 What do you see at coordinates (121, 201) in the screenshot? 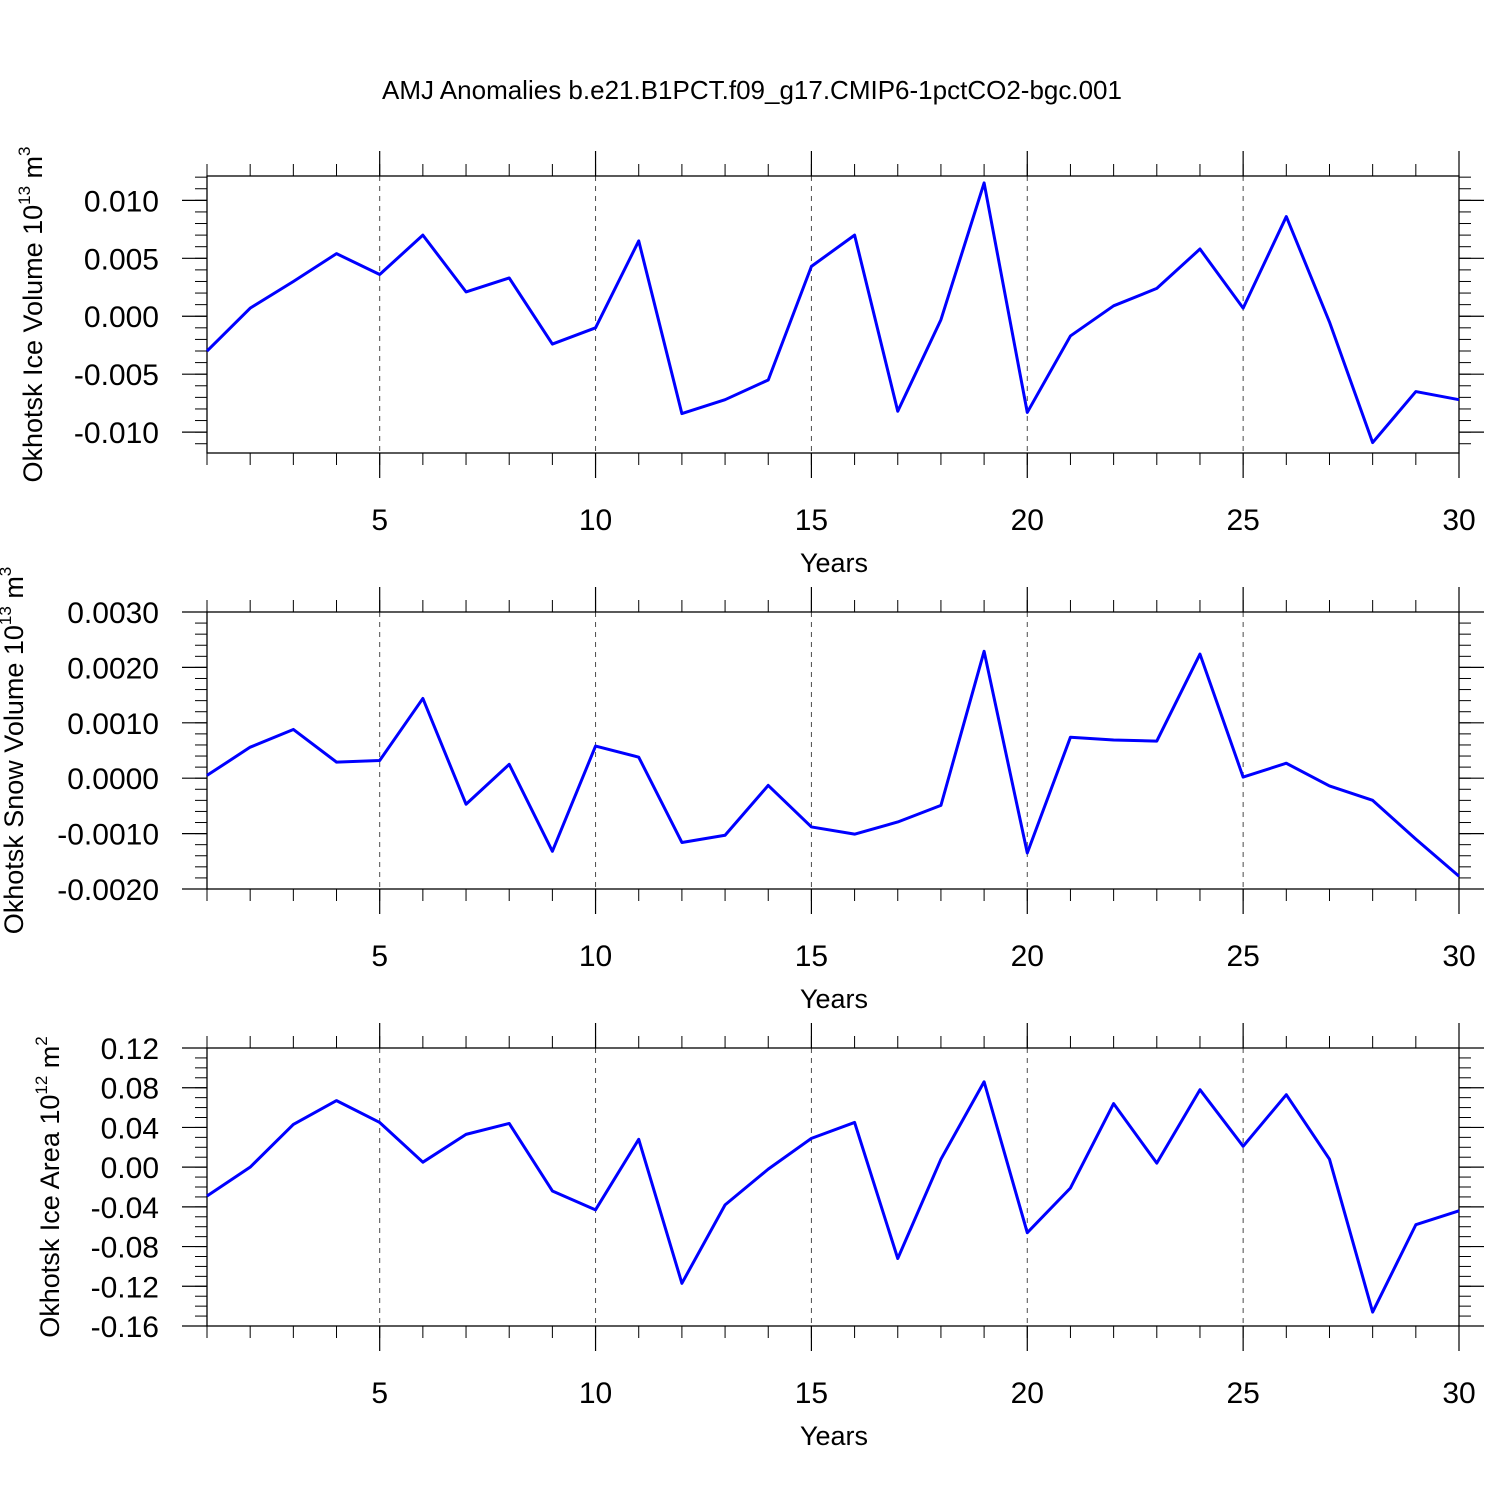
I see `y-tick-label: 0.010` at bounding box center [121, 201].